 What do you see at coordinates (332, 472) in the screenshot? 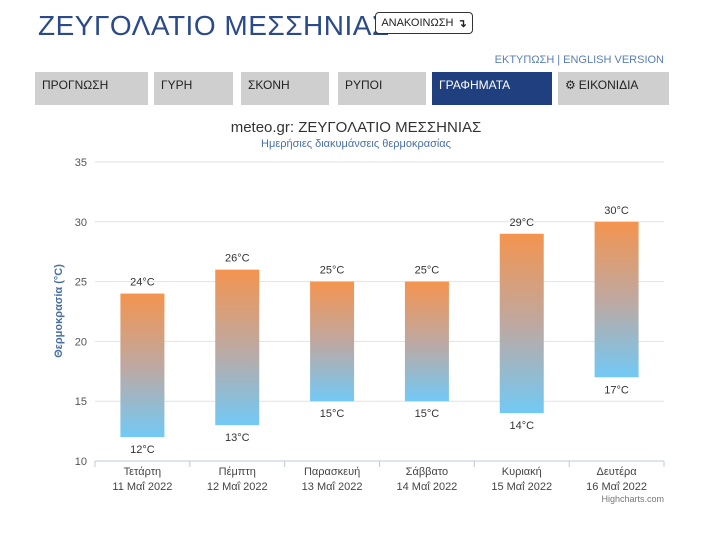
I see `x-tick-day-label: Παρασκευή` at bounding box center [332, 472].